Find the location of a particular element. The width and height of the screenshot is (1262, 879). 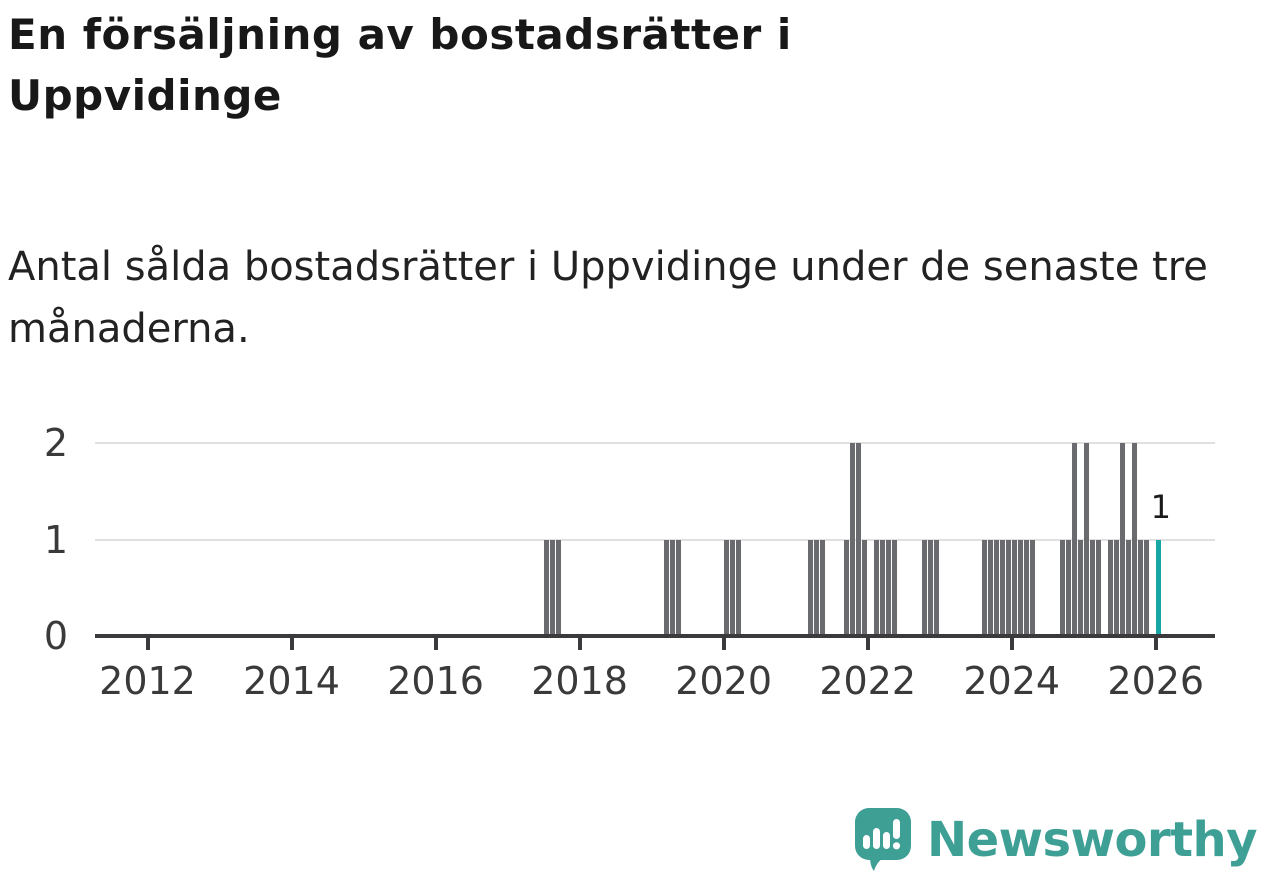

bar-highlight is located at coordinates (1159, 587).